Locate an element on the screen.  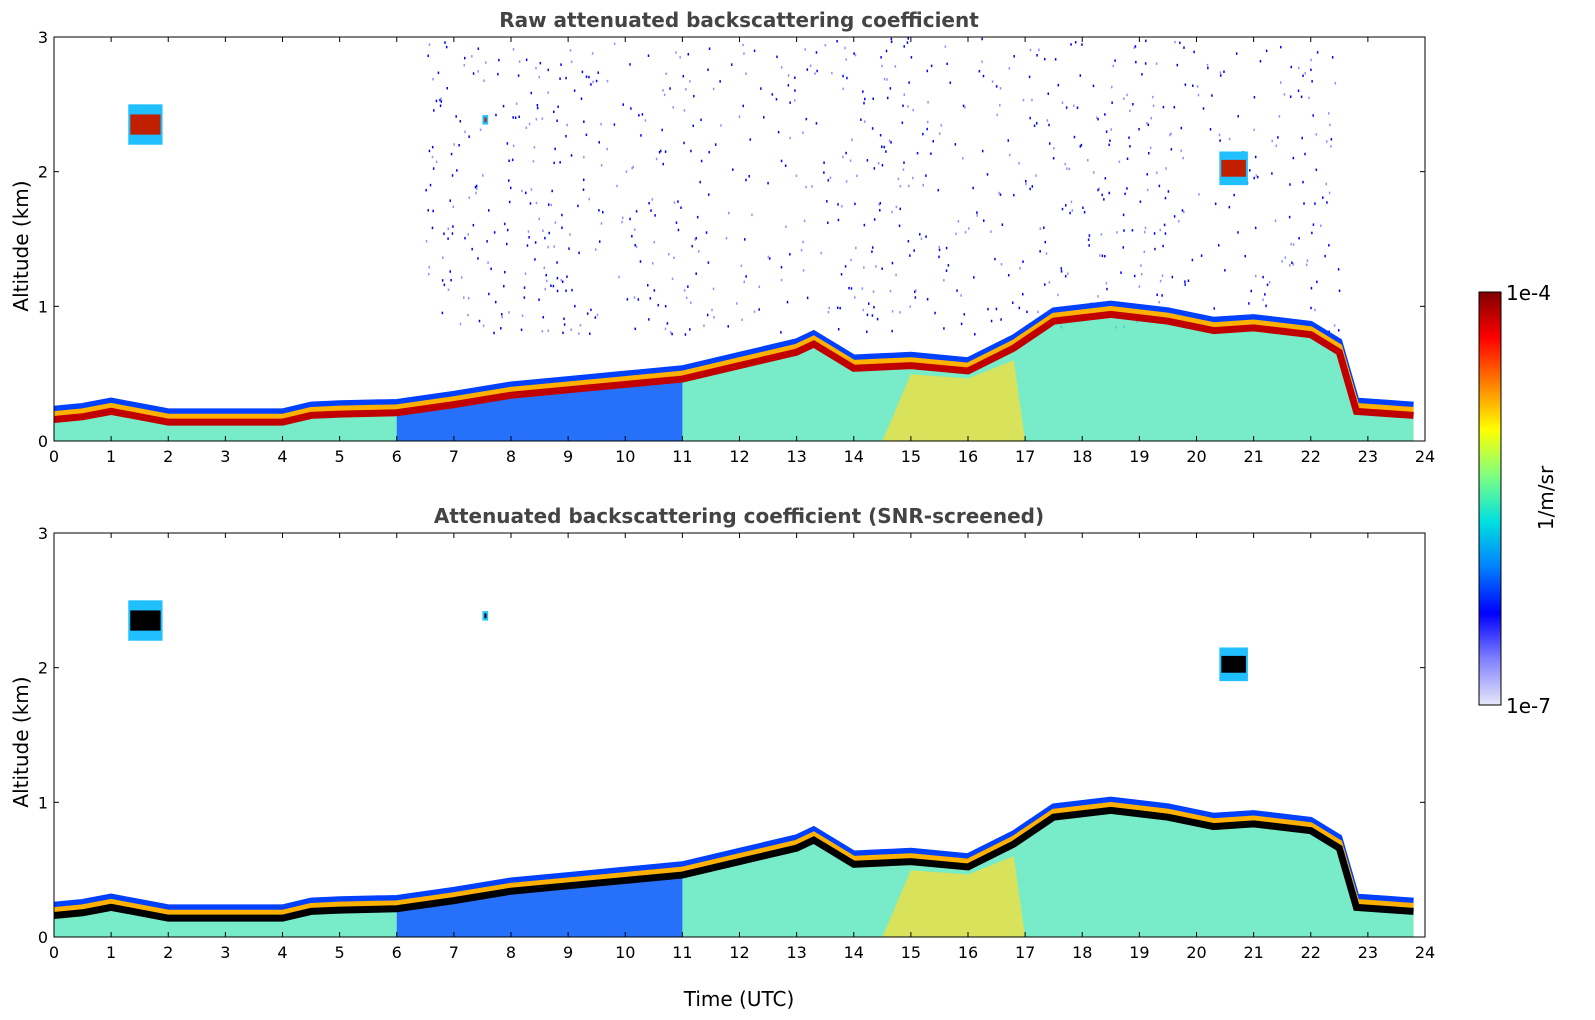
x-tick-label: 24 is located at coordinates (1425, 456).